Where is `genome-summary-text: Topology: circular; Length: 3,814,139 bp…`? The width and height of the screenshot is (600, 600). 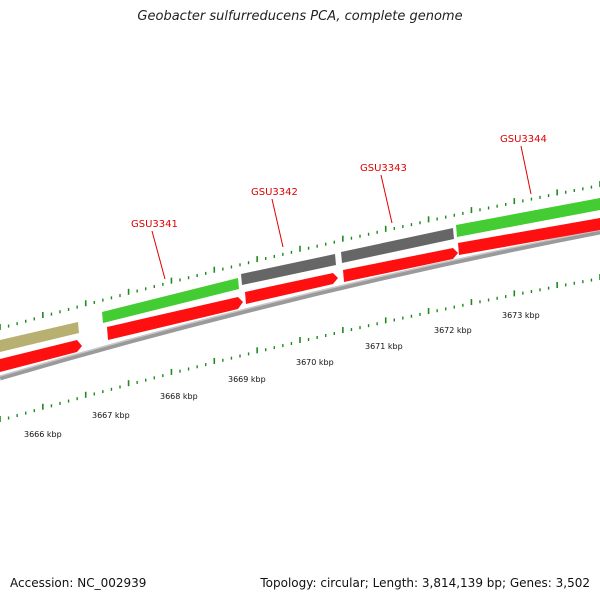
genome-summary-text: Topology: circular; Length: 3,814,139 bp… is located at coordinates (425, 583).